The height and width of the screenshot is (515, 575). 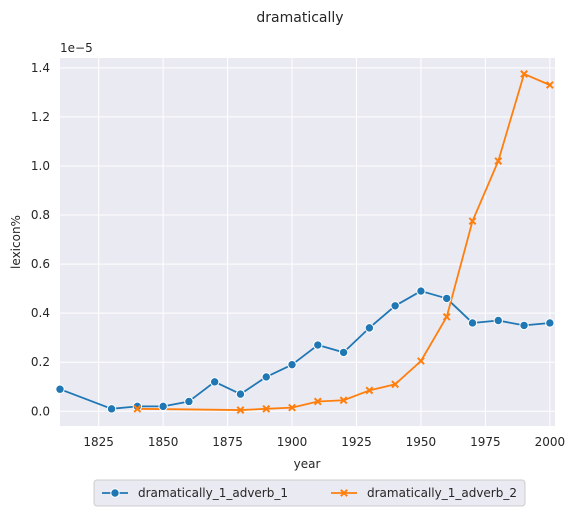 What do you see at coordinates (40, 411) in the screenshot?
I see `y-tick-label: 0.0` at bounding box center [40, 411].